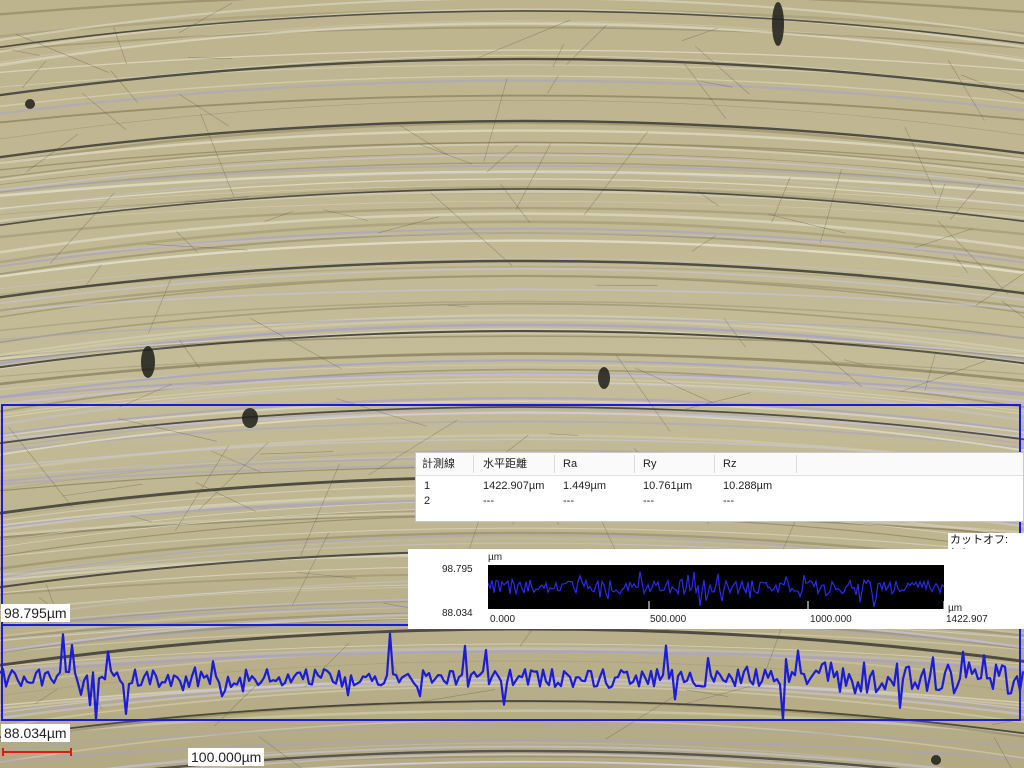  What do you see at coordinates (226, 757) in the screenshot?
I see `scale-bar-label: 100.000µm` at bounding box center [226, 757].